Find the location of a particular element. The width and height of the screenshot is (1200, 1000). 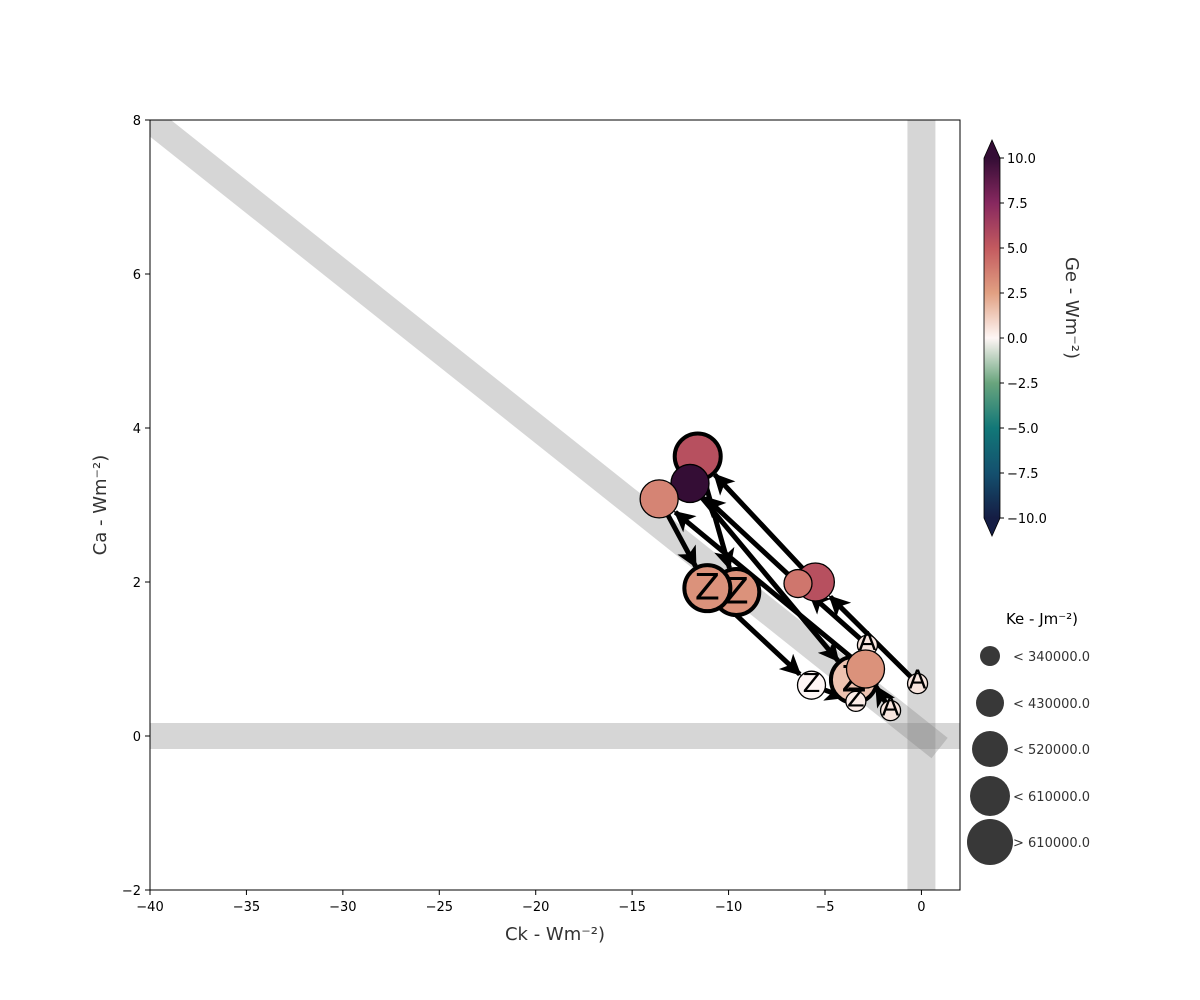

colorbar-tick-label: −10.0 is located at coordinates (1027, 519).